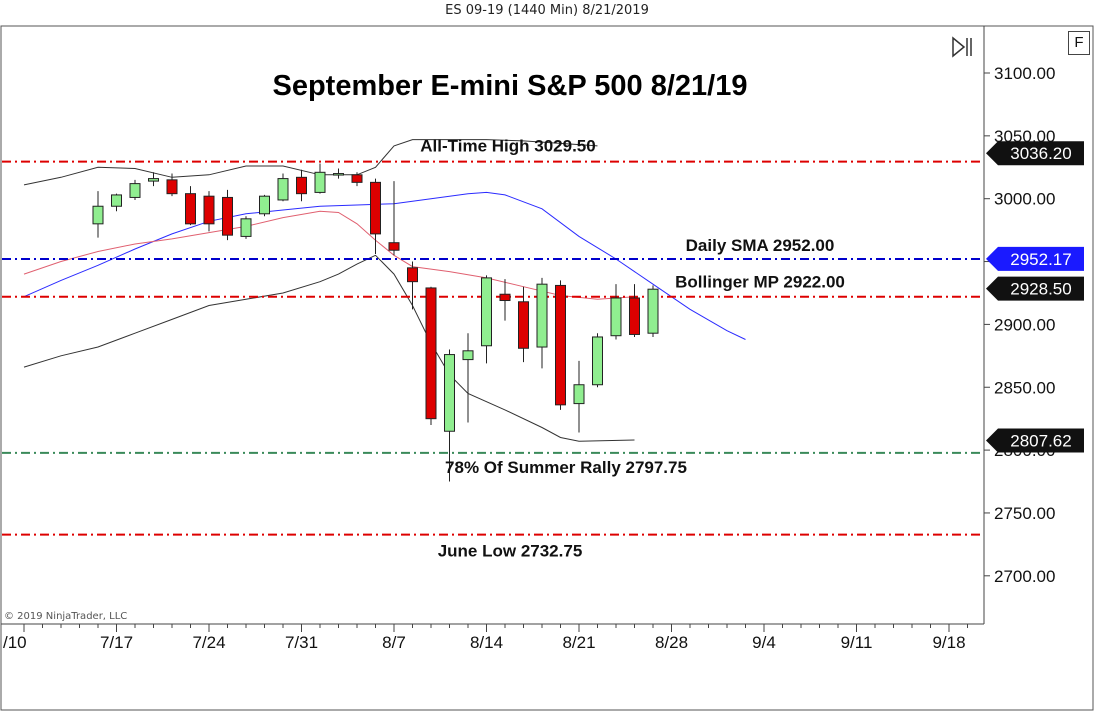 The image size is (1094, 711). Describe the element at coordinates (671, 642) in the screenshot. I see `x-tick-label: 8/28` at that location.